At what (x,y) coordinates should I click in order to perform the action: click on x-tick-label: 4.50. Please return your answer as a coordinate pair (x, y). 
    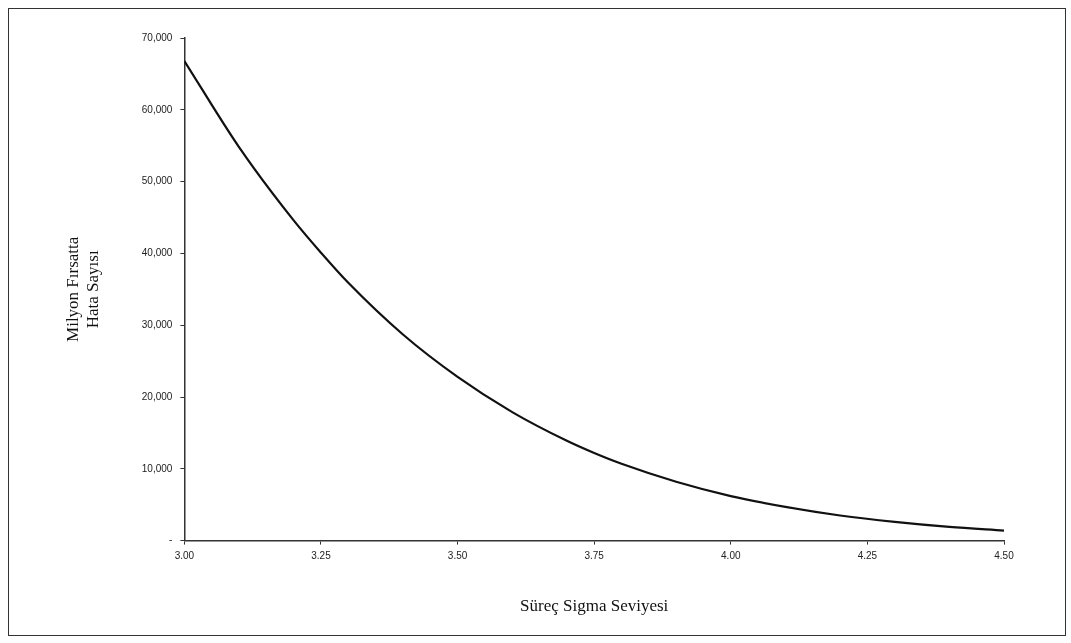
    Looking at the image, I should click on (1004, 556).